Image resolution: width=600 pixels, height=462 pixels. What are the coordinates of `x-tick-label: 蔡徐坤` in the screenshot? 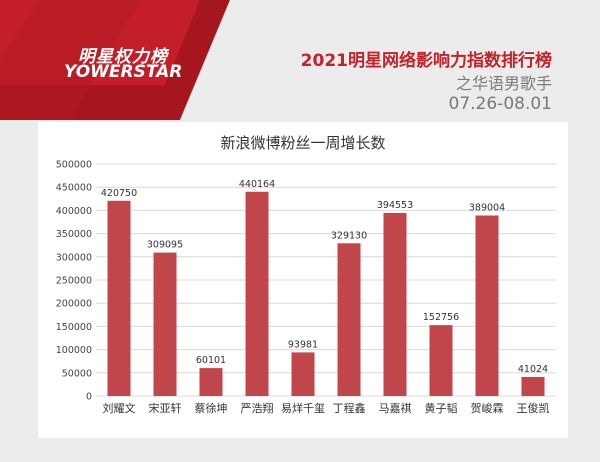 It's located at (211, 408).